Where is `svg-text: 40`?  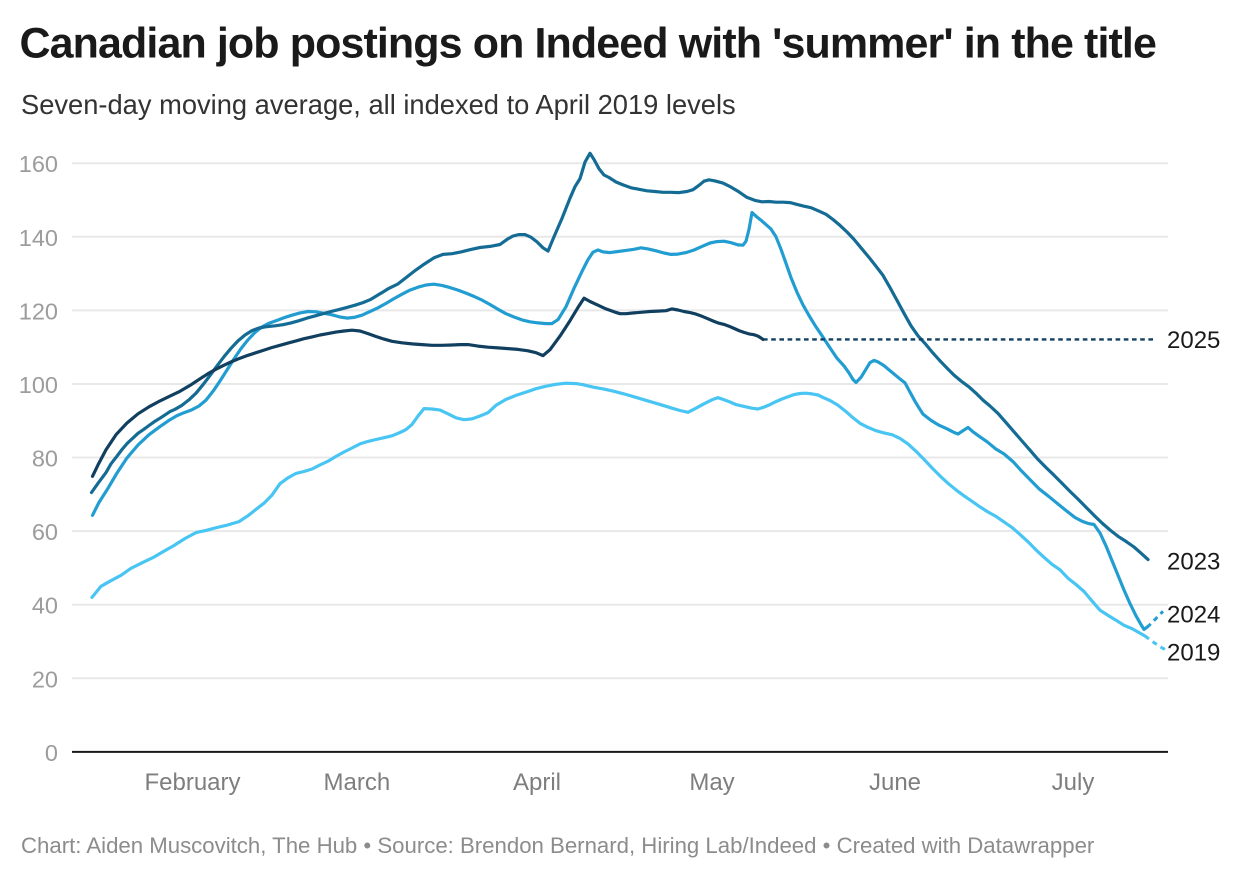
svg-text: 40 is located at coordinates (45, 606).